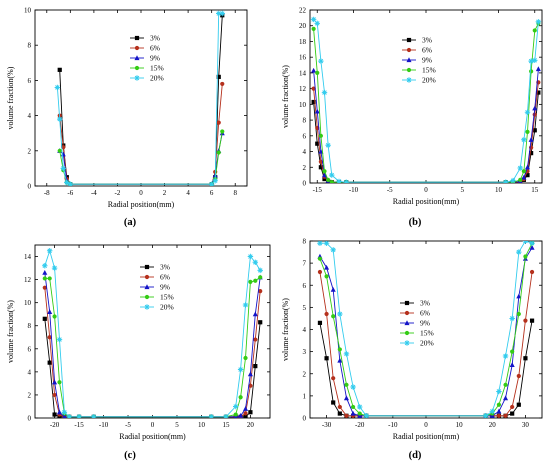 Image resolution: width=550 pixels, height=468 pixels. Describe the element at coordinates (427, 50) in the screenshot. I see `legend-label: 6%` at that location.